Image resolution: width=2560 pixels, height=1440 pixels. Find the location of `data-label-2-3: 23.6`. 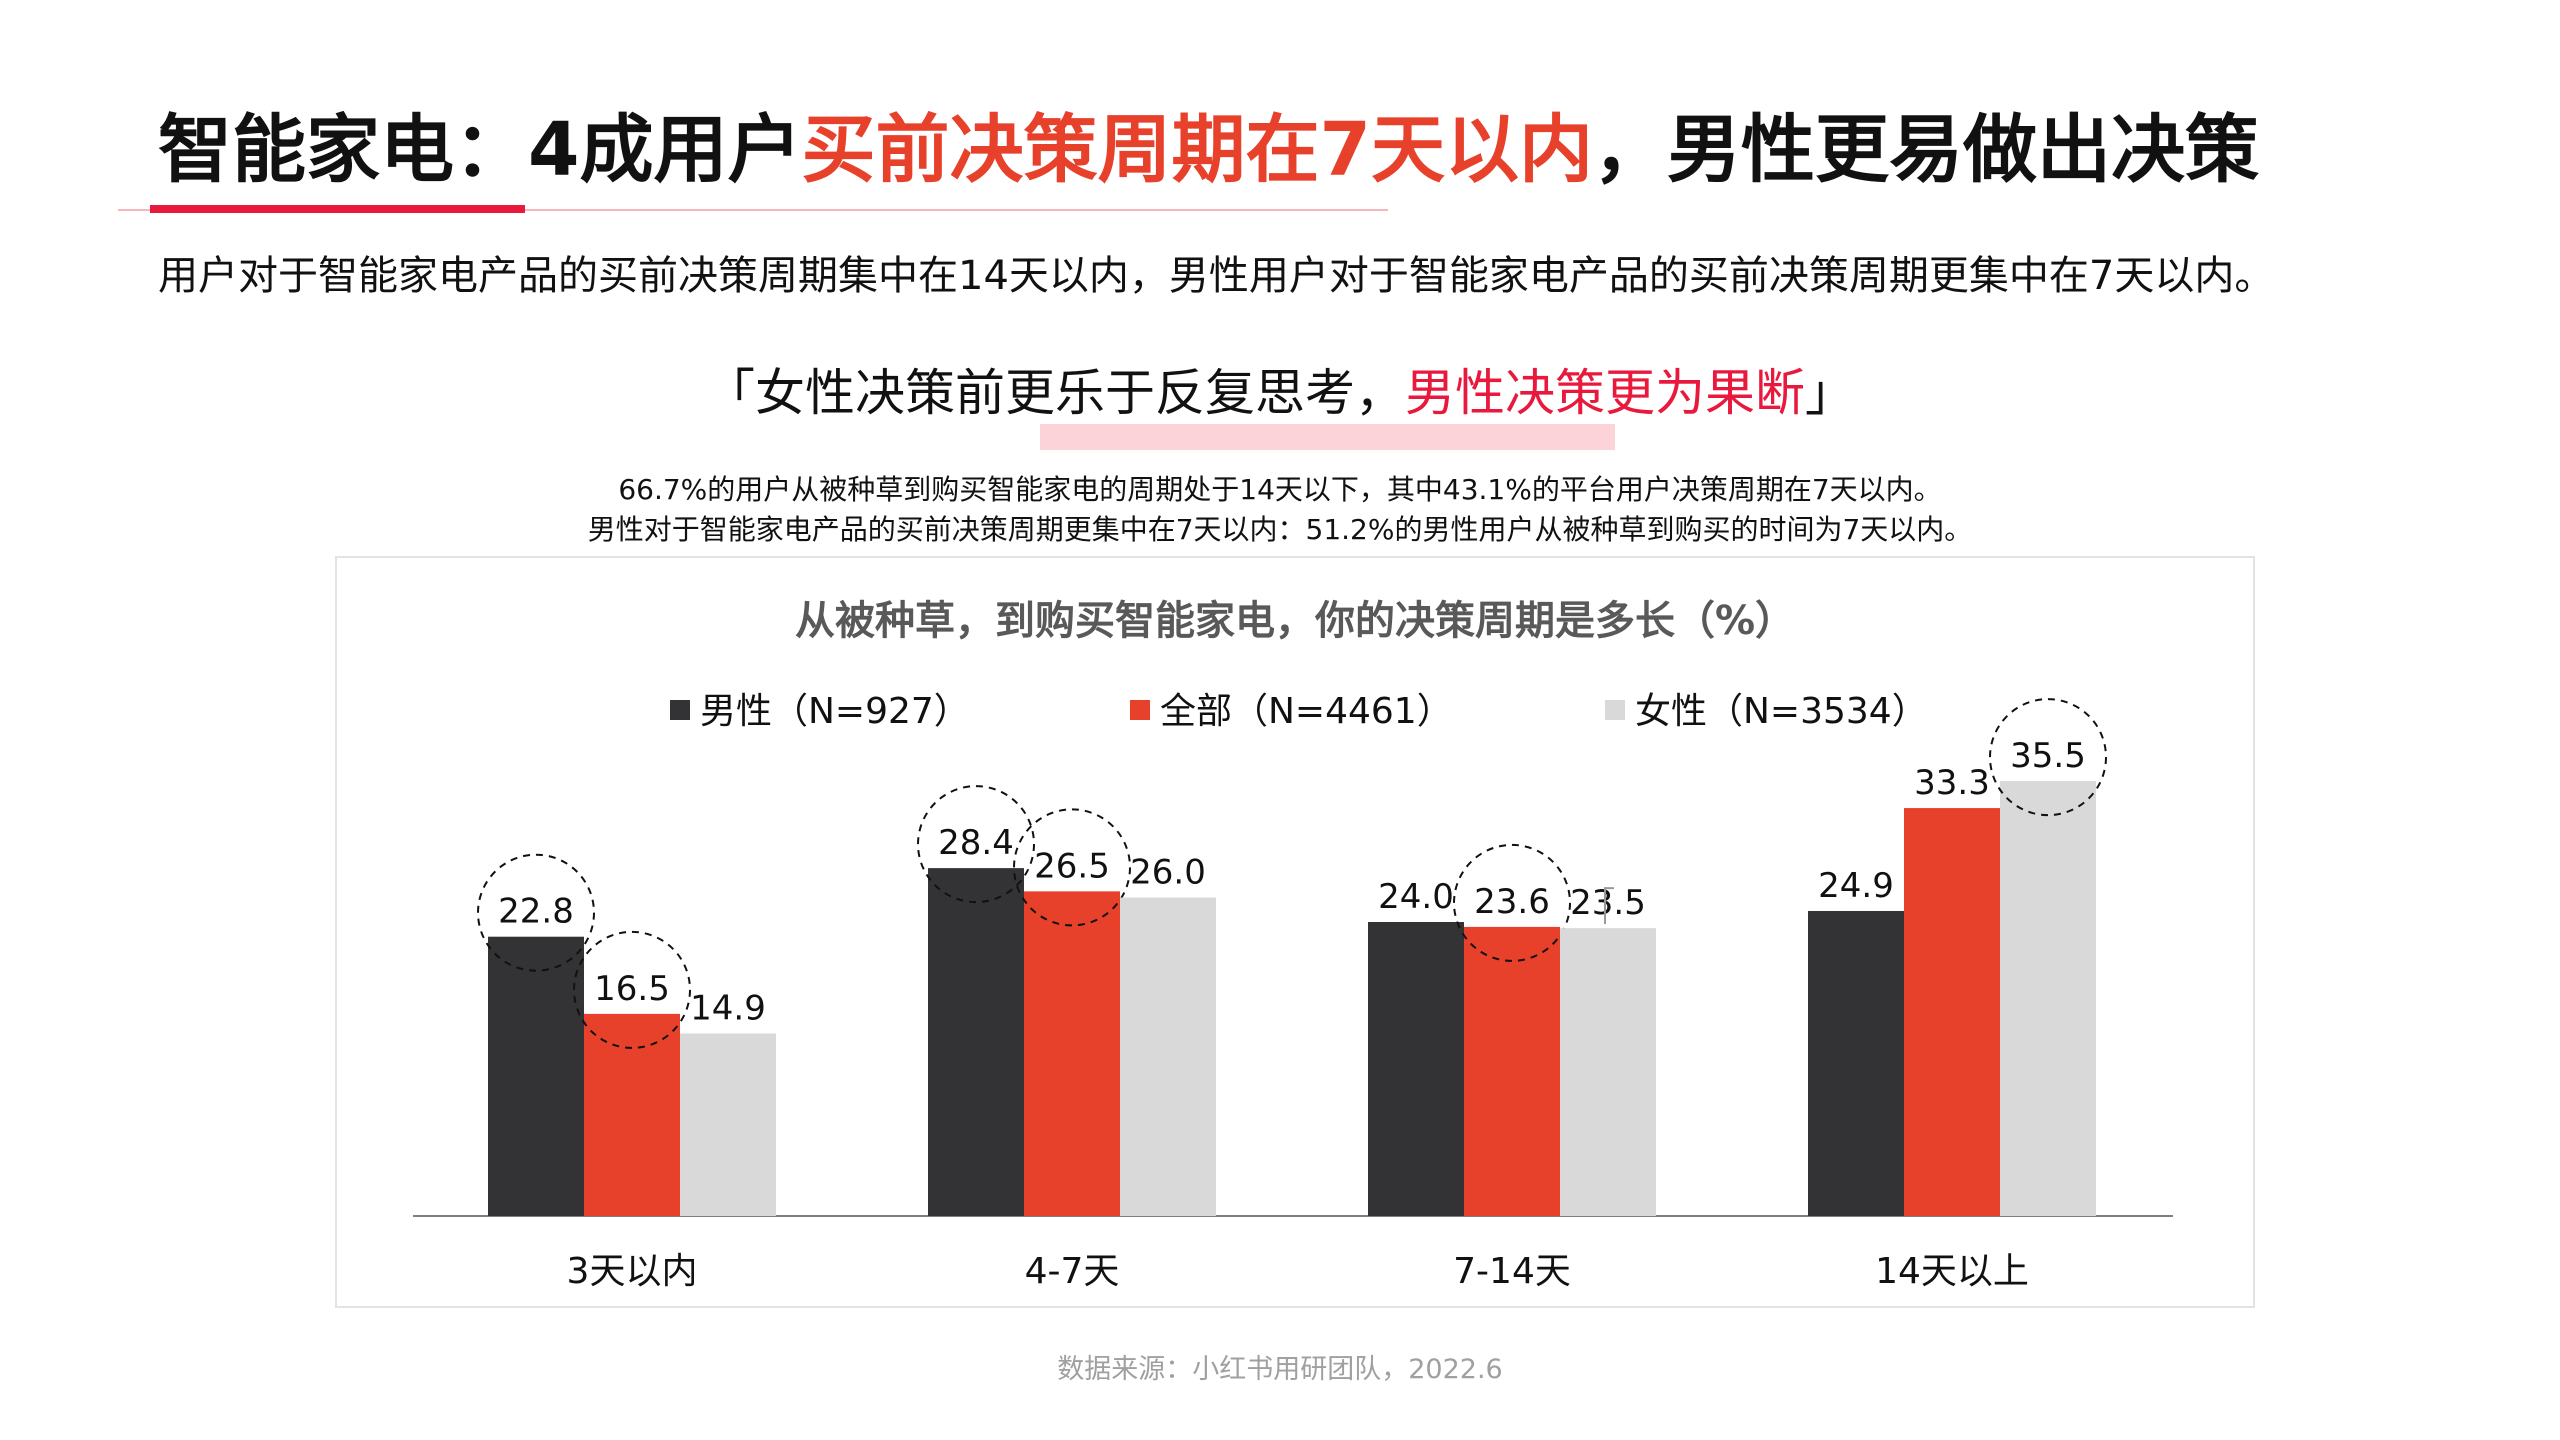

data-label-2-3: 23.6 is located at coordinates (1512, 902).